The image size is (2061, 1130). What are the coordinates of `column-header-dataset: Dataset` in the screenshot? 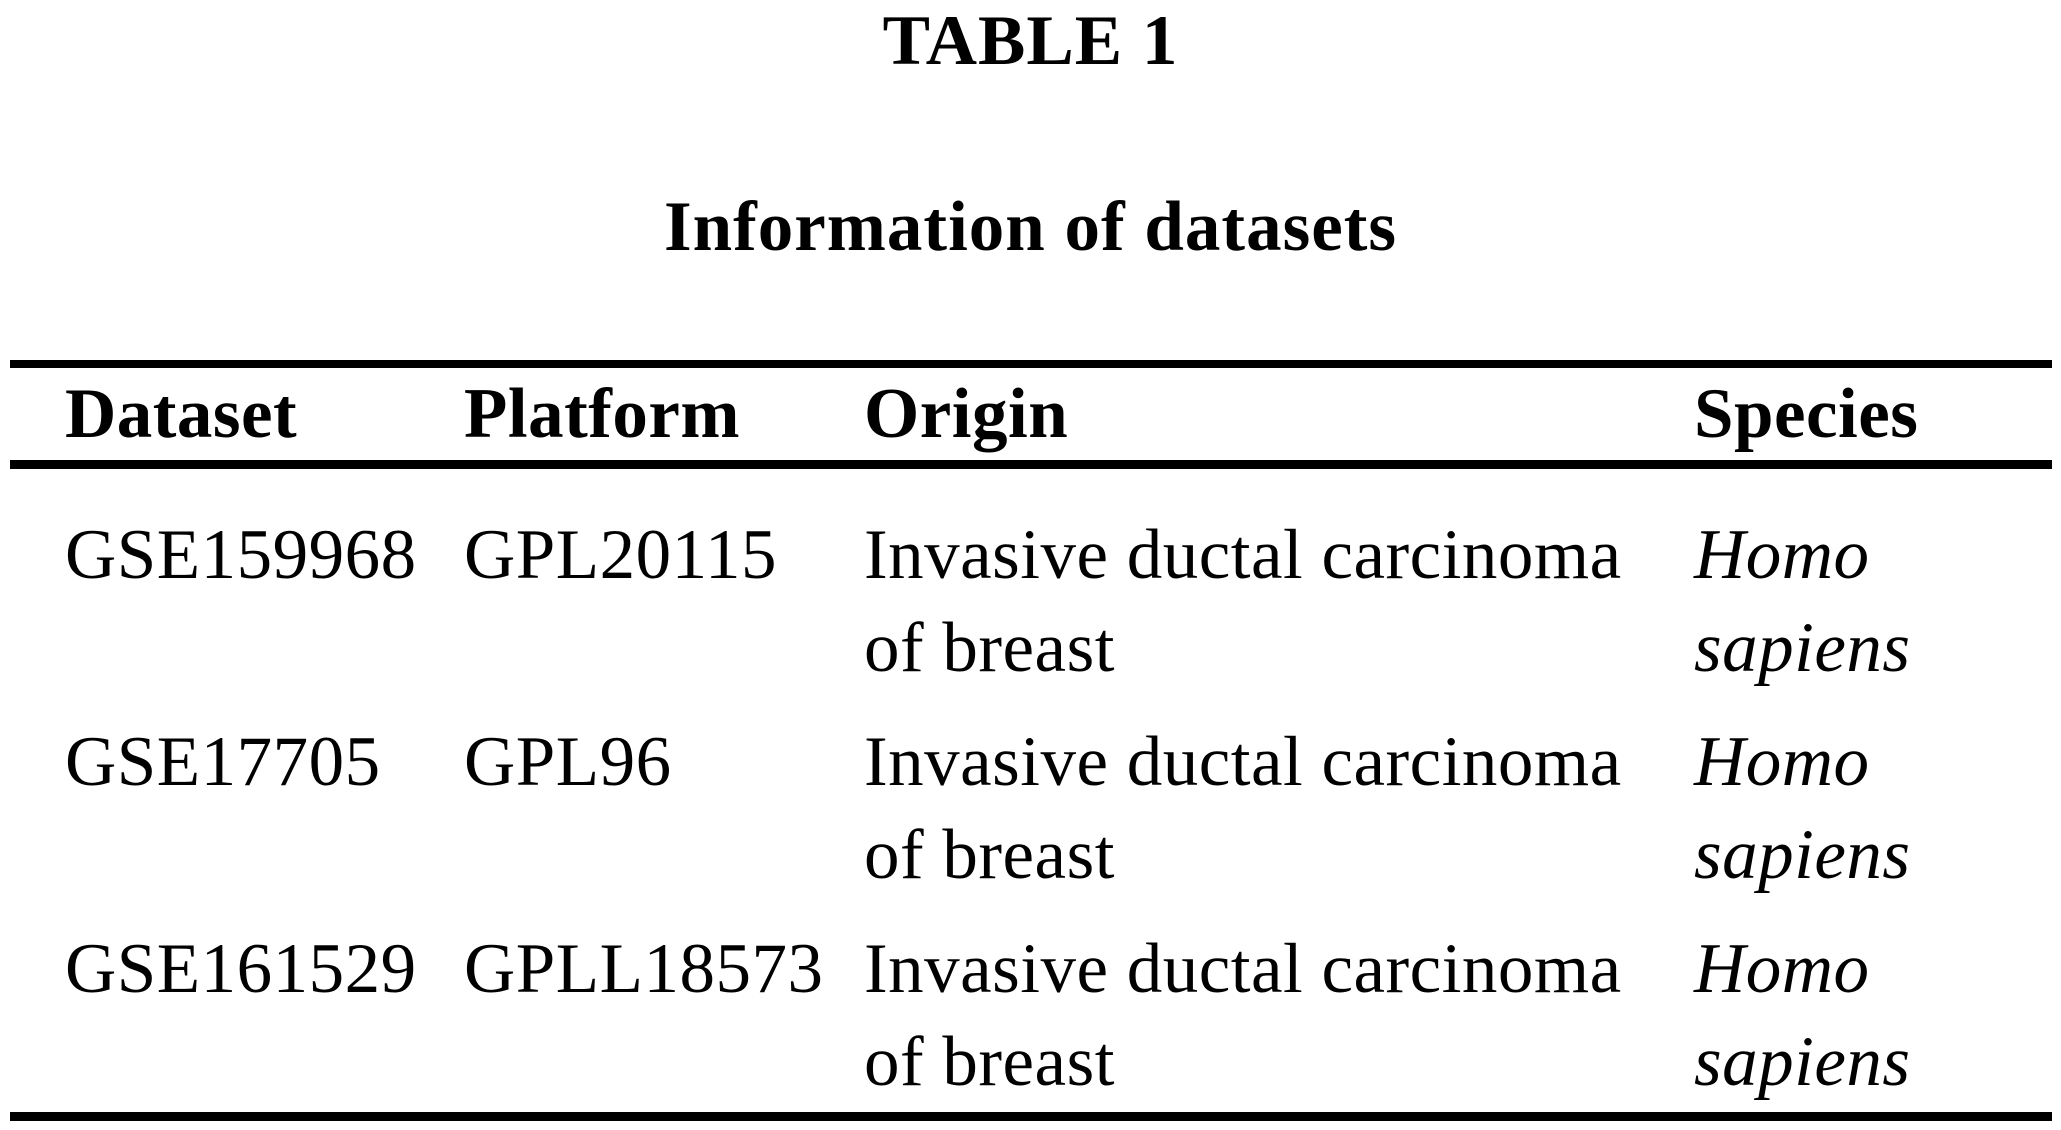 It's located at (181, 414).